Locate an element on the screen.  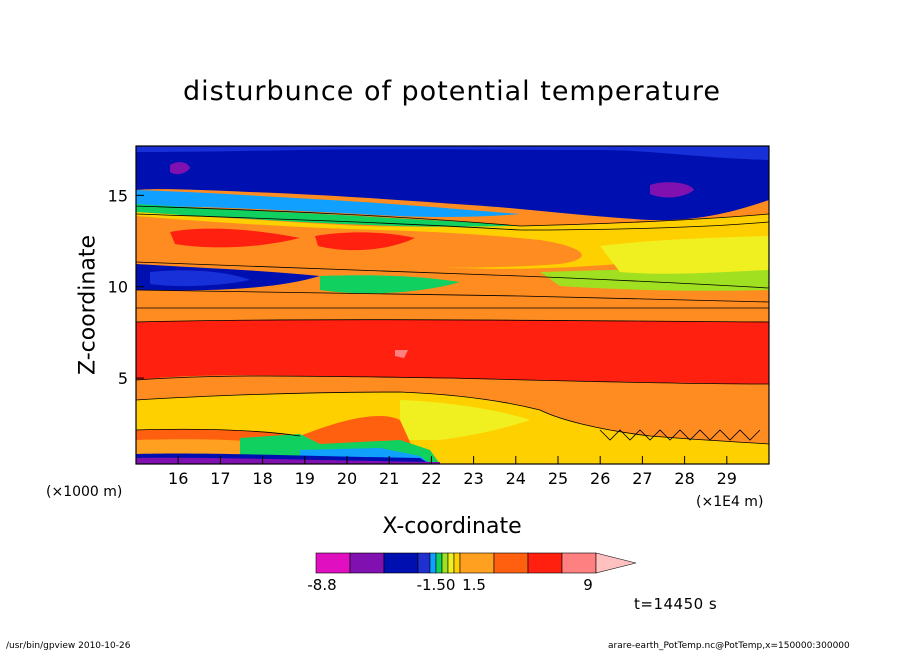
y-tick-label: 15 is located at coordinates (118, 195).